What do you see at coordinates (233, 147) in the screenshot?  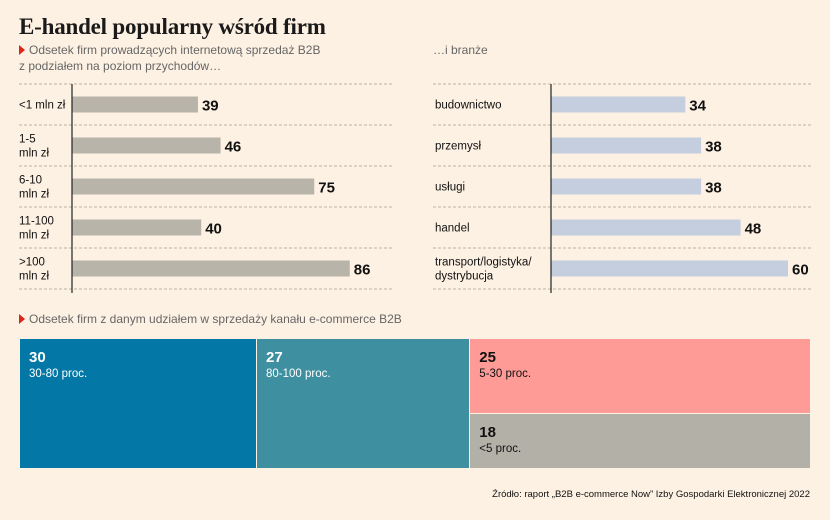 I see `value-label: 46` at bounding box center [233, 147].